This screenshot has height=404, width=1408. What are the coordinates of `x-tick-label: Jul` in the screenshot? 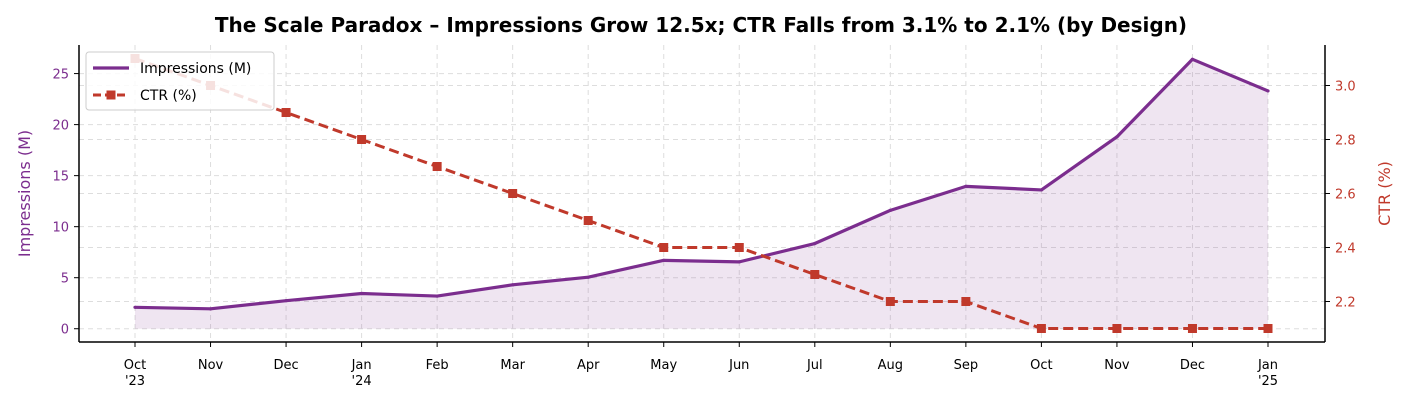 It's located at (814, 365).